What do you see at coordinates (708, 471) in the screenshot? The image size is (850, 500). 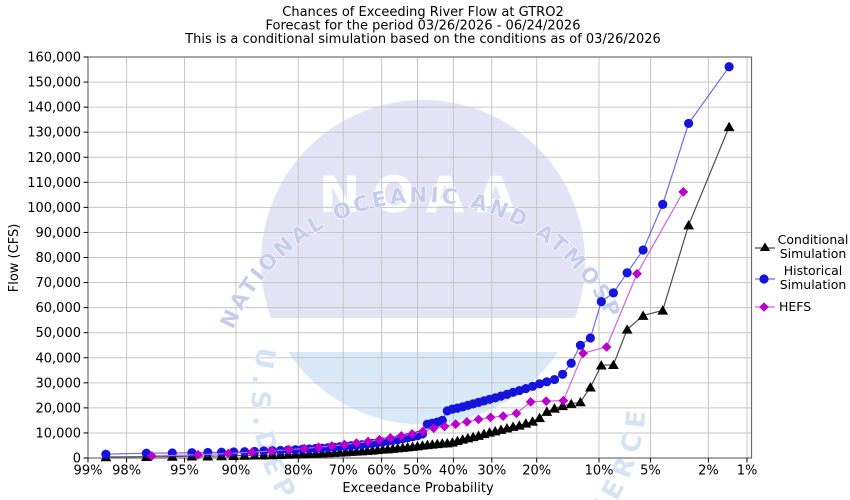 I see `x-tick-label: 2%` at bounding box center [708, 471].